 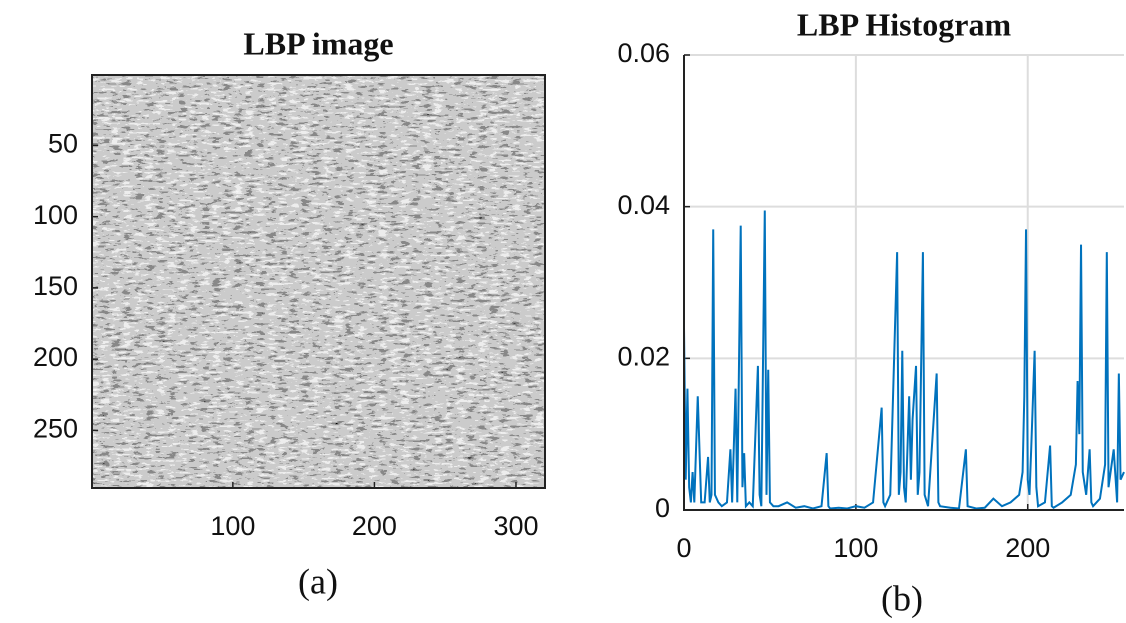 What do you see at coordinates (683, 548) in the screenshot?
I see `x-tick-label: 0` at bounding box center [683, 548].